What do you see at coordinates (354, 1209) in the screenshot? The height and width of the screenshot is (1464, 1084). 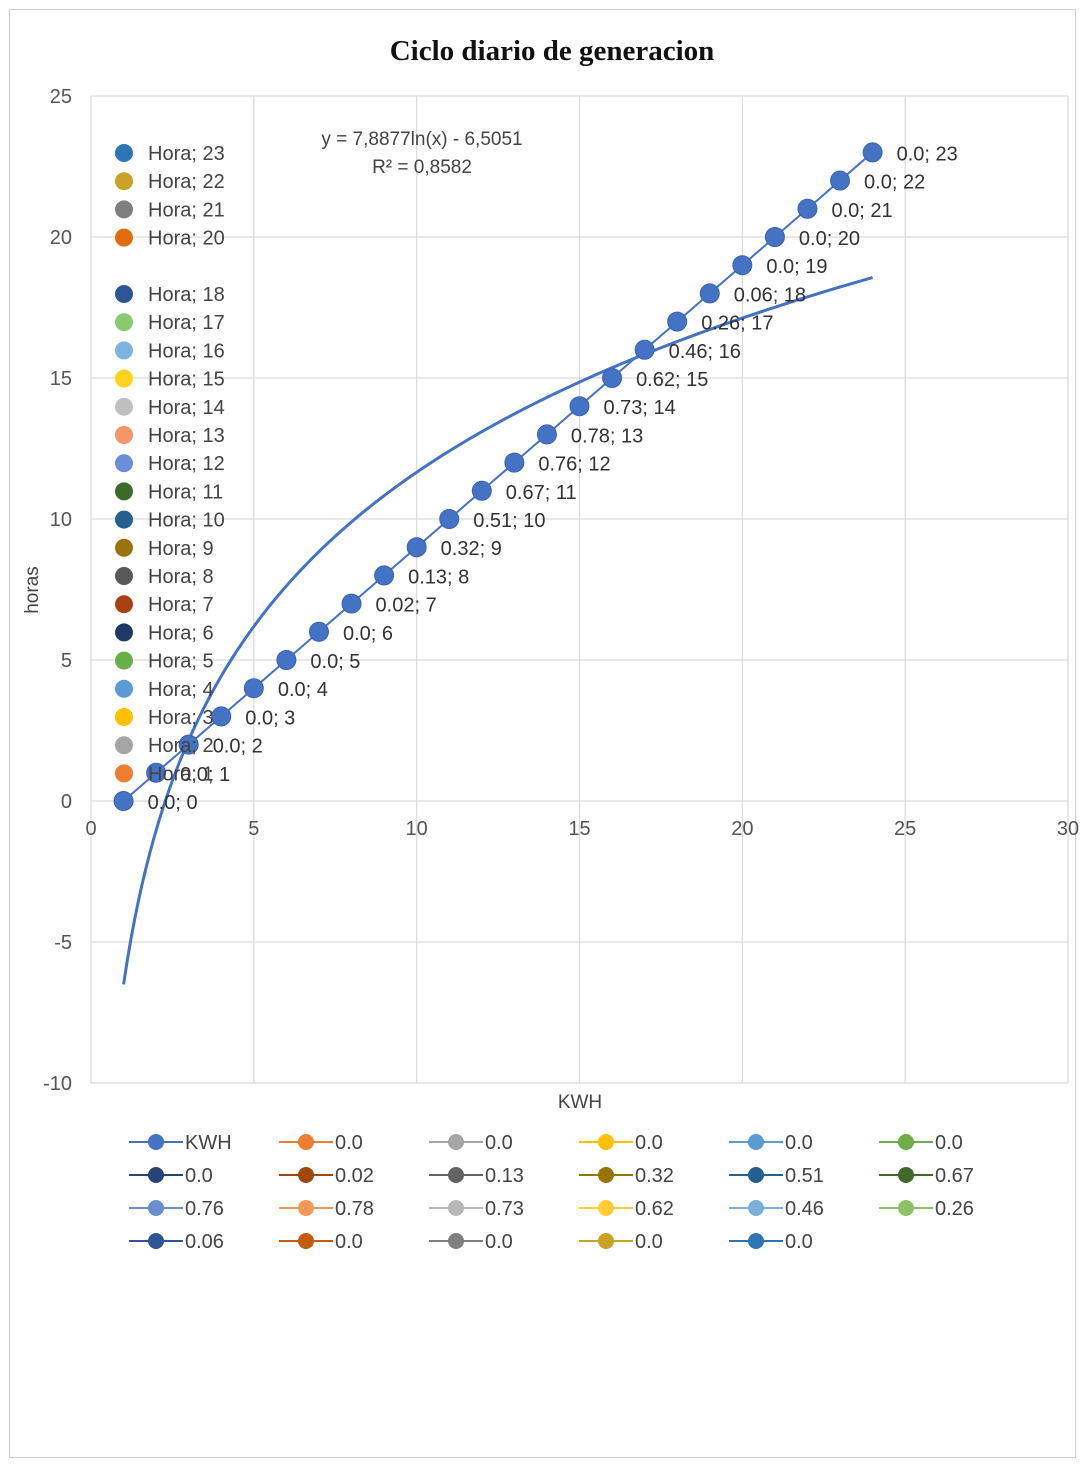 I see `legend-label: 0.78` at bounding box center [354, 1209].